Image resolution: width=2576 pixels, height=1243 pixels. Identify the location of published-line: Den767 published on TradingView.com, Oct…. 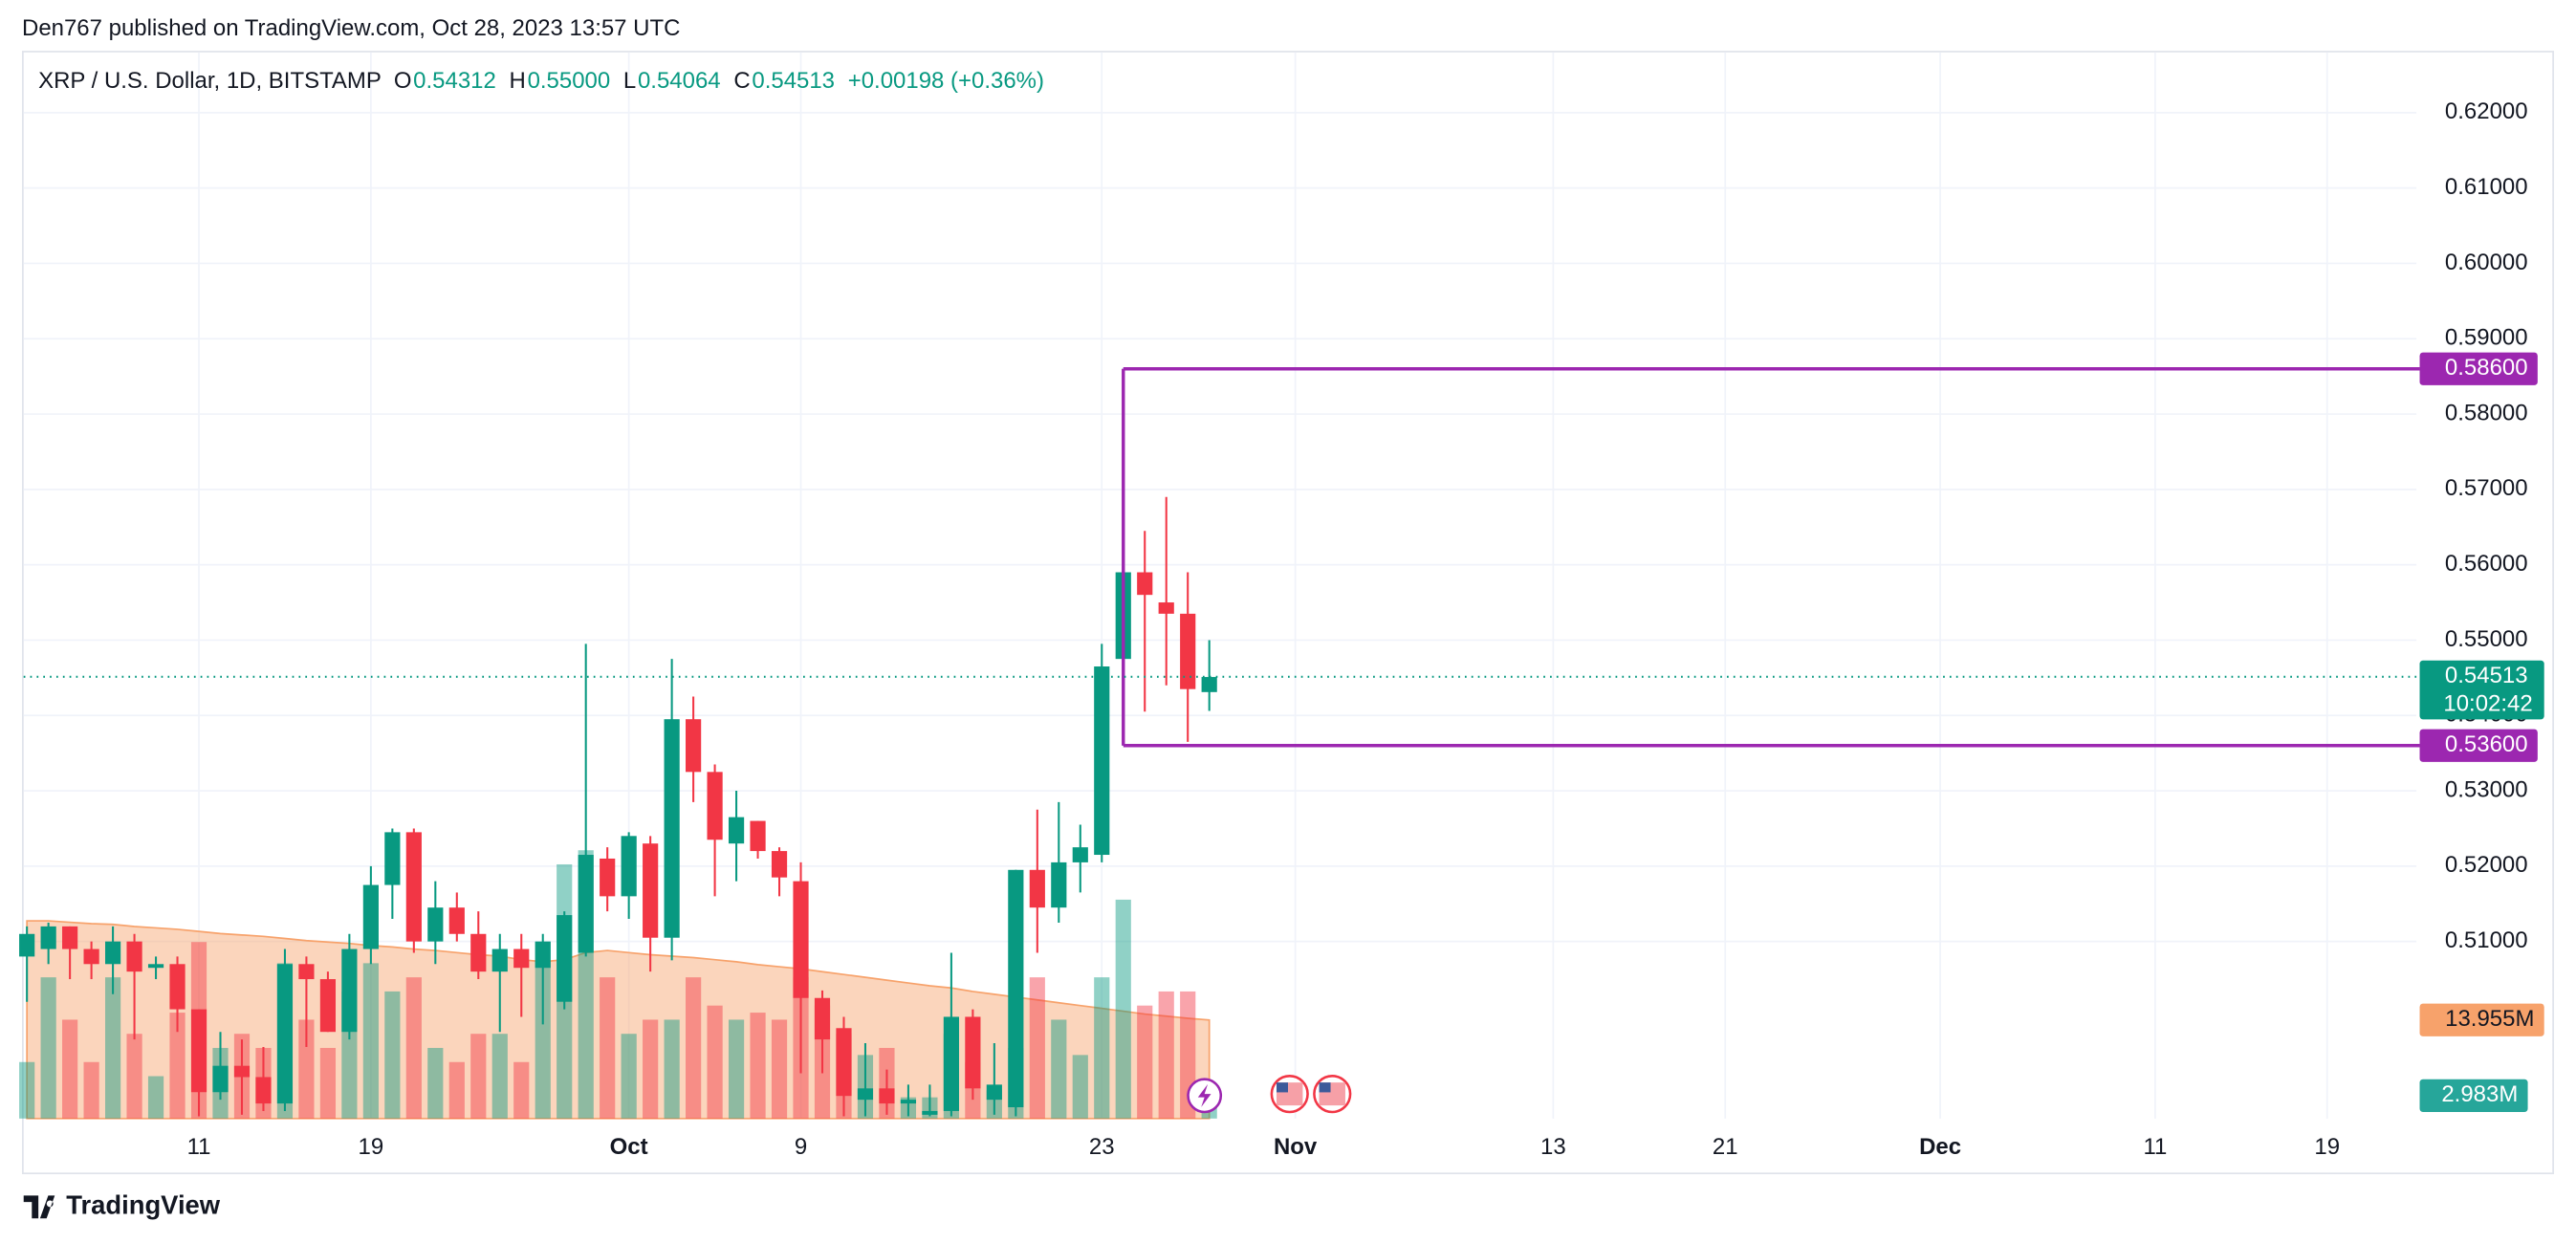
(351, 28).